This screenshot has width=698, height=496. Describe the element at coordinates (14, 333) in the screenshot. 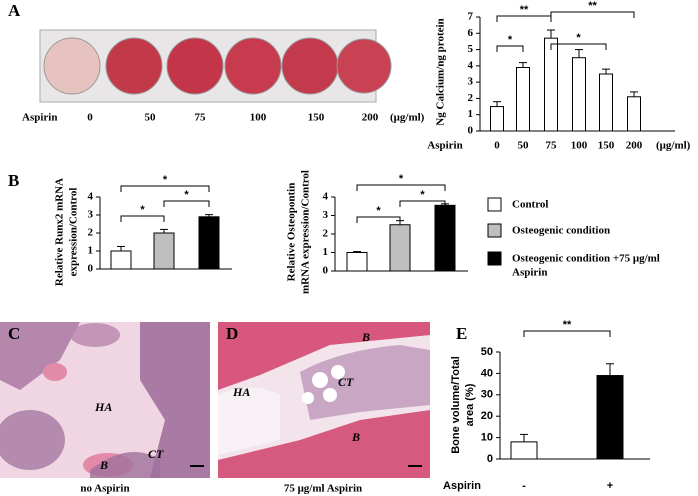

I see `panel-label: C` at that location.